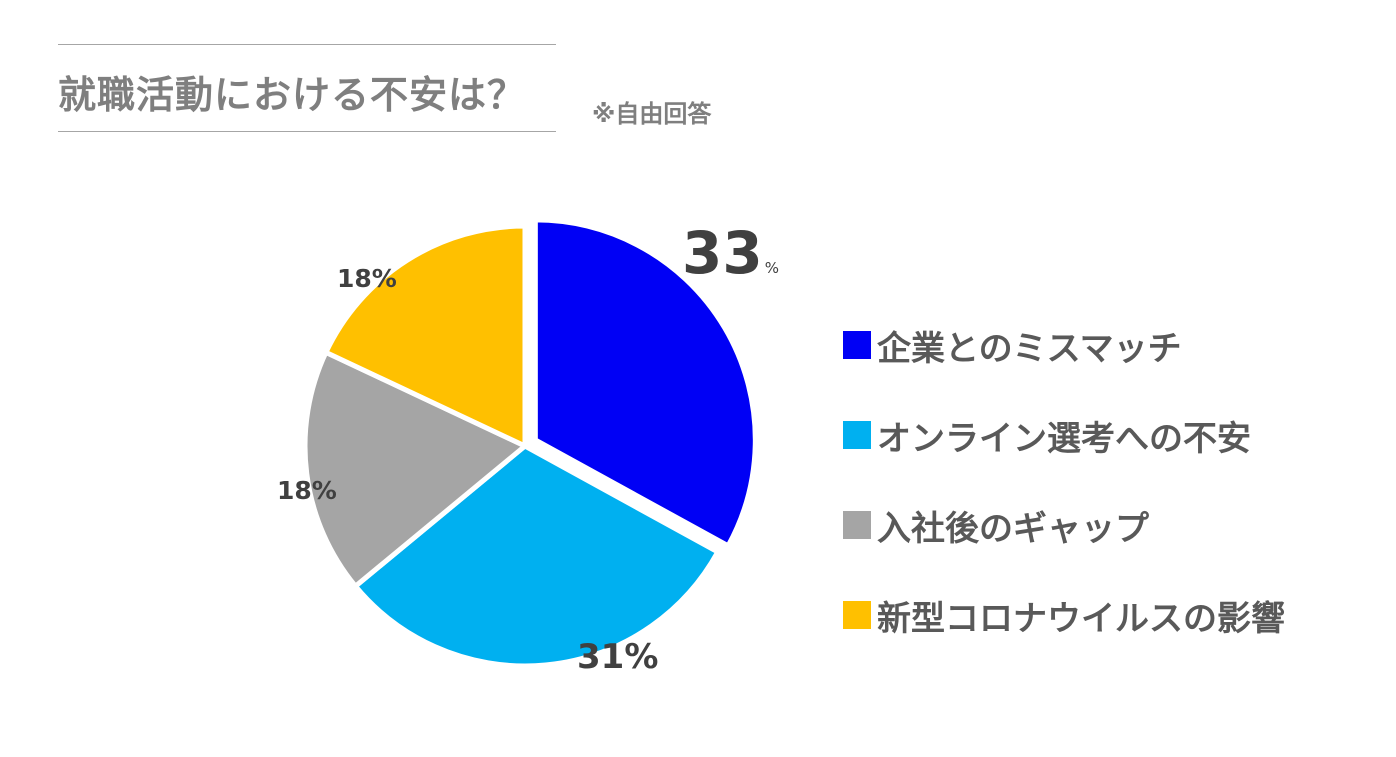  What do you see at coordinates (292, 95) in the screenshot?
I see `chart-title: 就職活動における不安は？` at bounding box center [292, 95].